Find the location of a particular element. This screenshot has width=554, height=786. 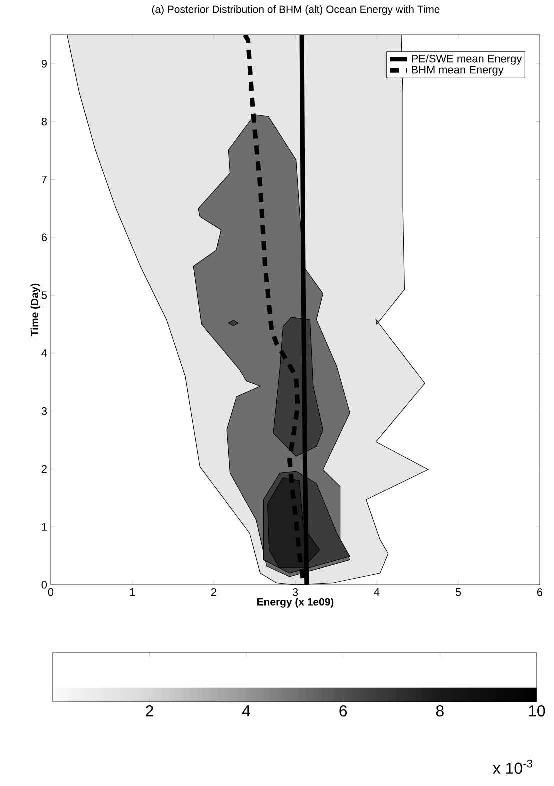

y-tick-label: 1 is located at coordinates (44, 527).